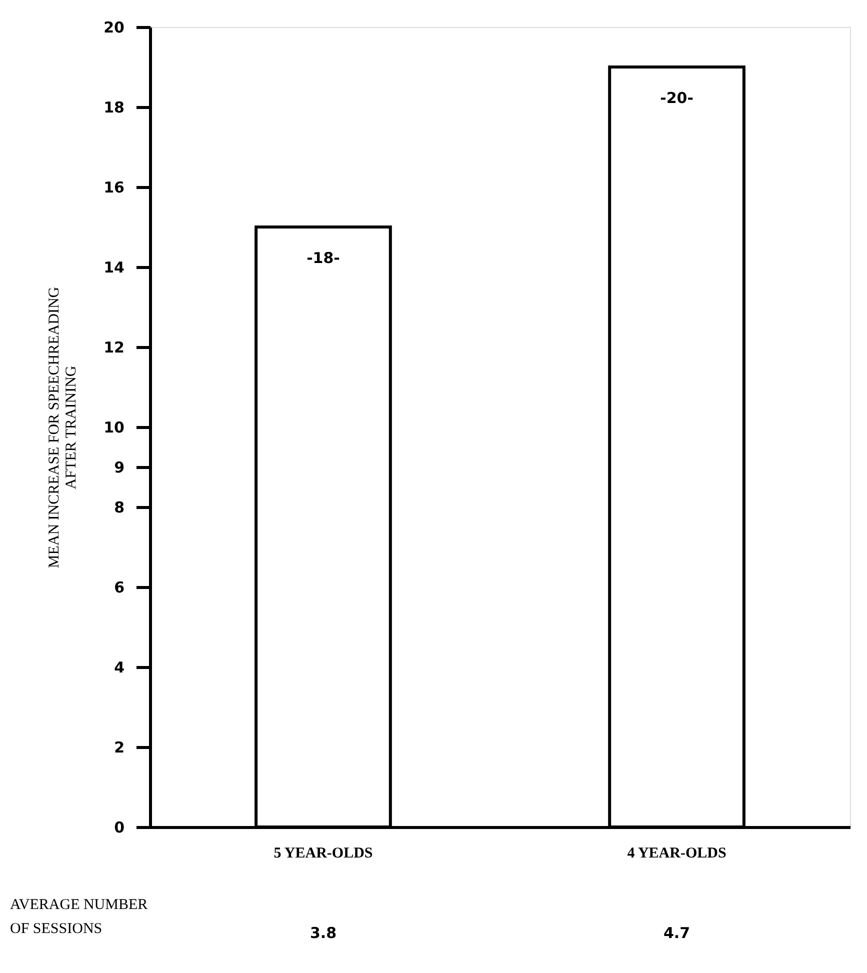 The width and height of the screenshot is (867, 973). What do you see at coordinates (114, 347) in the screenshot?
I see `y-tick-label: 12` at bounding box center [114, 347].